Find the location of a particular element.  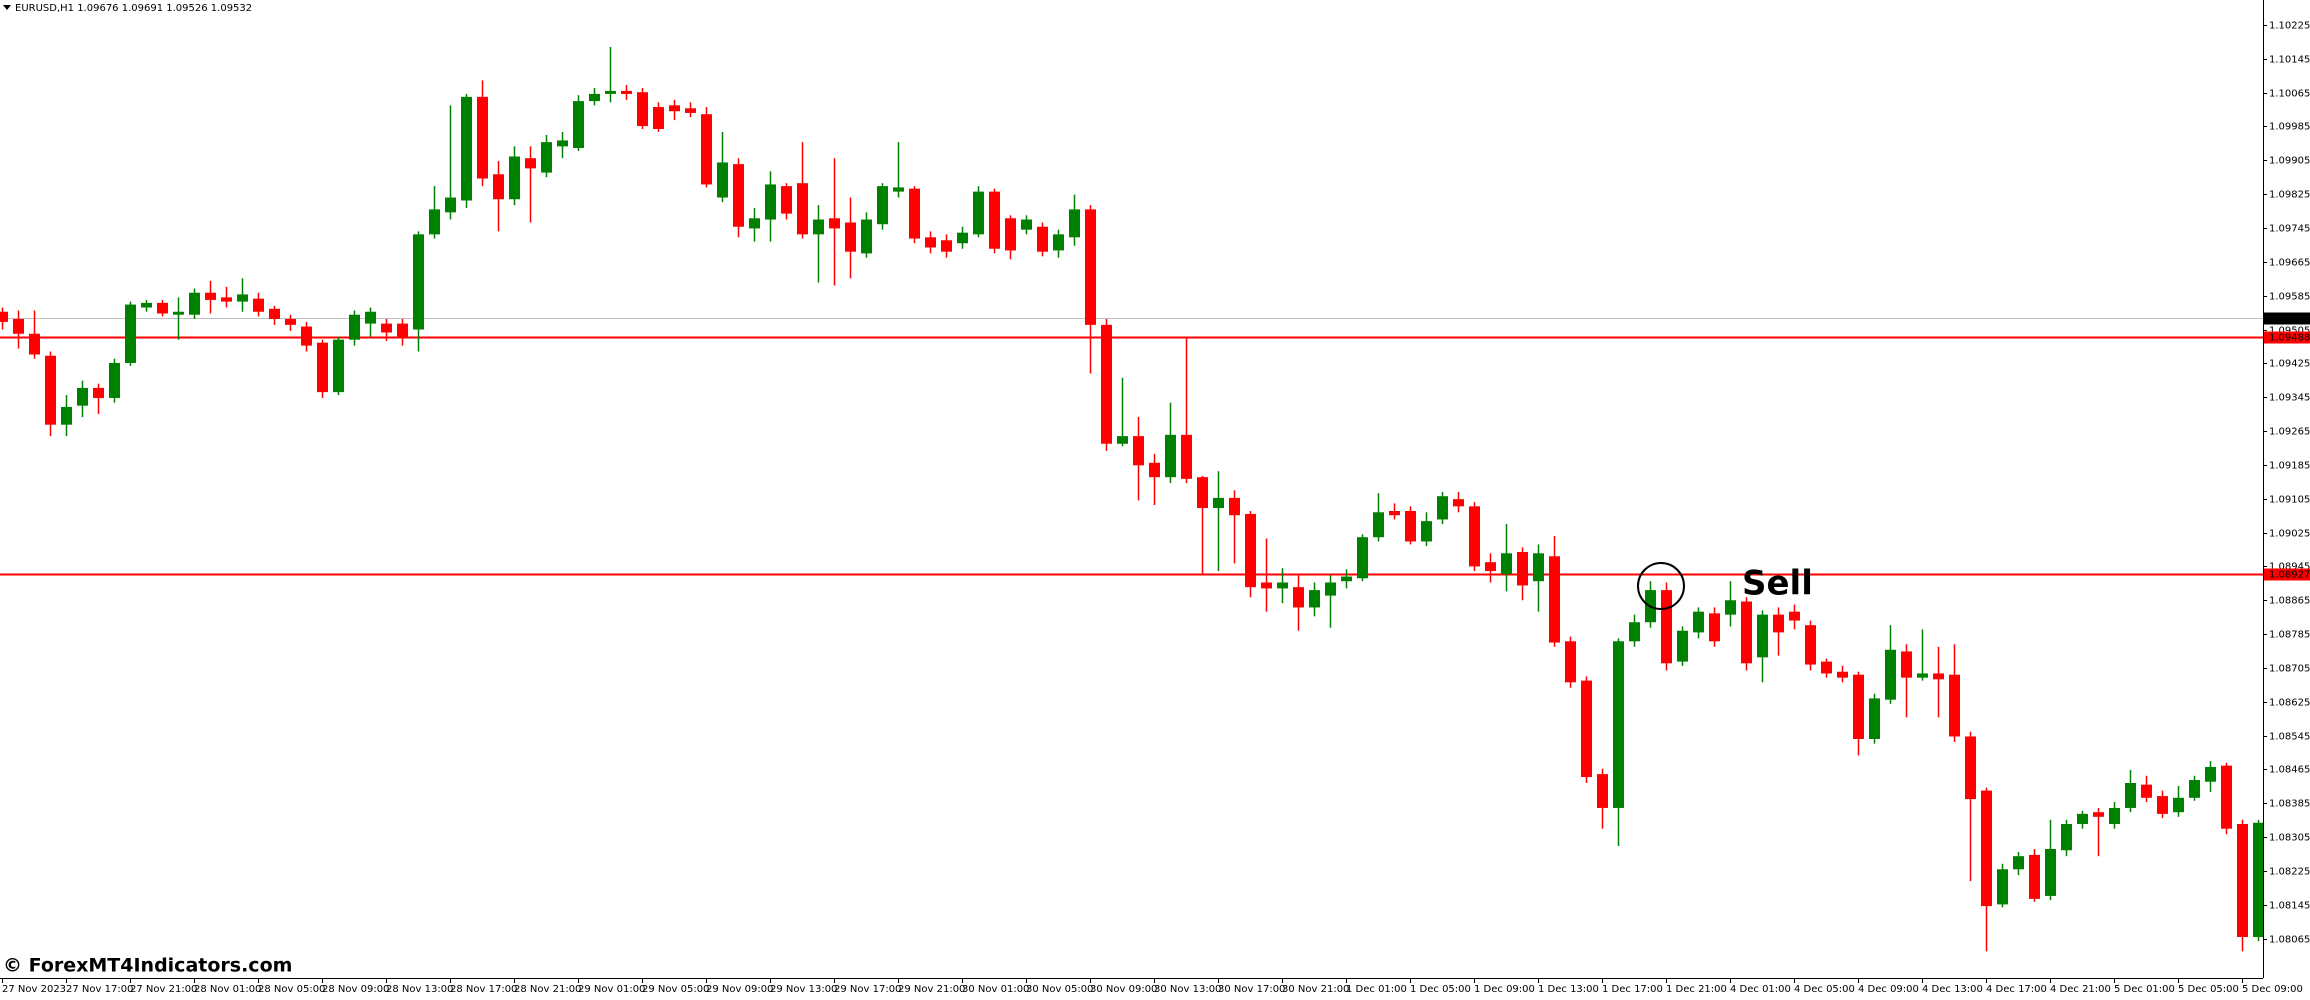

y-tick-label: 1.09505 is located at coordinates (2289, 331).